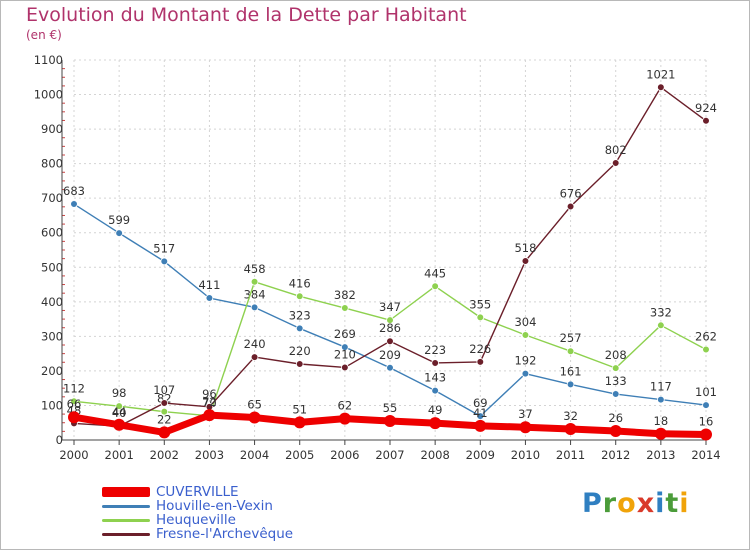 Image resolution: width=750 pixels, height=550 pixels. Describe the element at coordinates (52, 233) in the screenshot. I see `y-tick-label: 600` at that location.